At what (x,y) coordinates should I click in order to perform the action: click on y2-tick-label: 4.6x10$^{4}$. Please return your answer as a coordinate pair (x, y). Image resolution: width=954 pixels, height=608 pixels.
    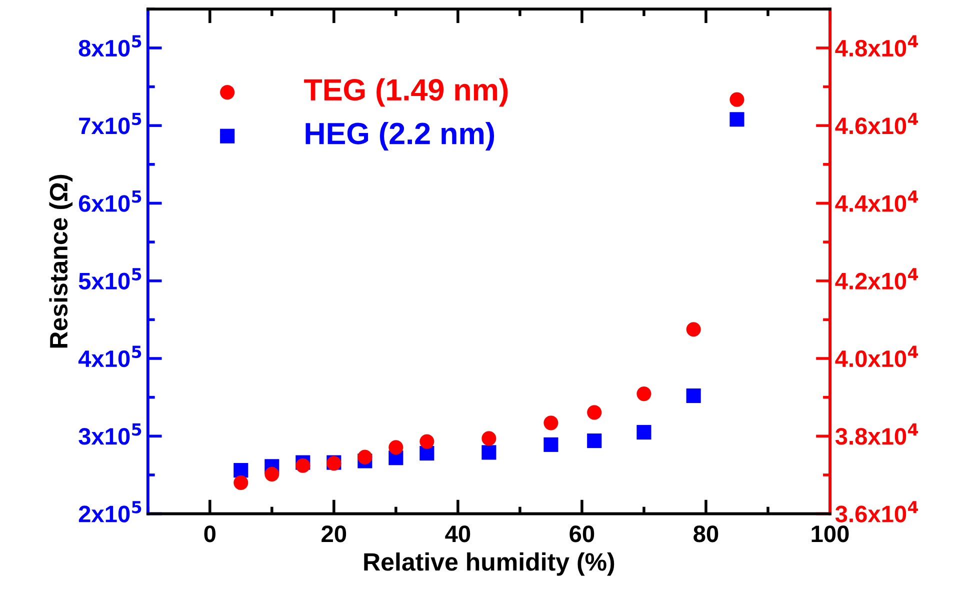
    Looking at the image, I should click on (876, 123).